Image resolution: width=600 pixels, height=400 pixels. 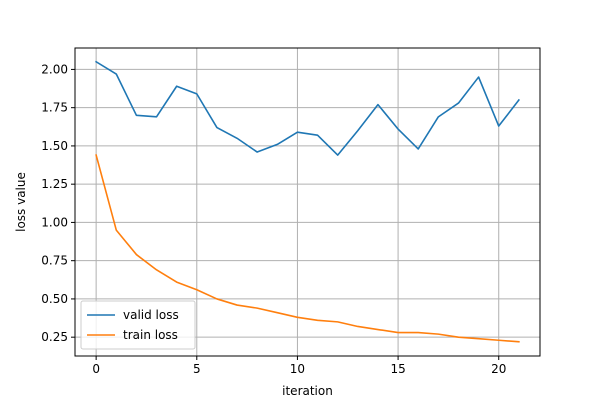 What do you see at coordinates (498, 369) in the screenshot?
I see `x-tick-label: 20` at bounding box center [498, 369].